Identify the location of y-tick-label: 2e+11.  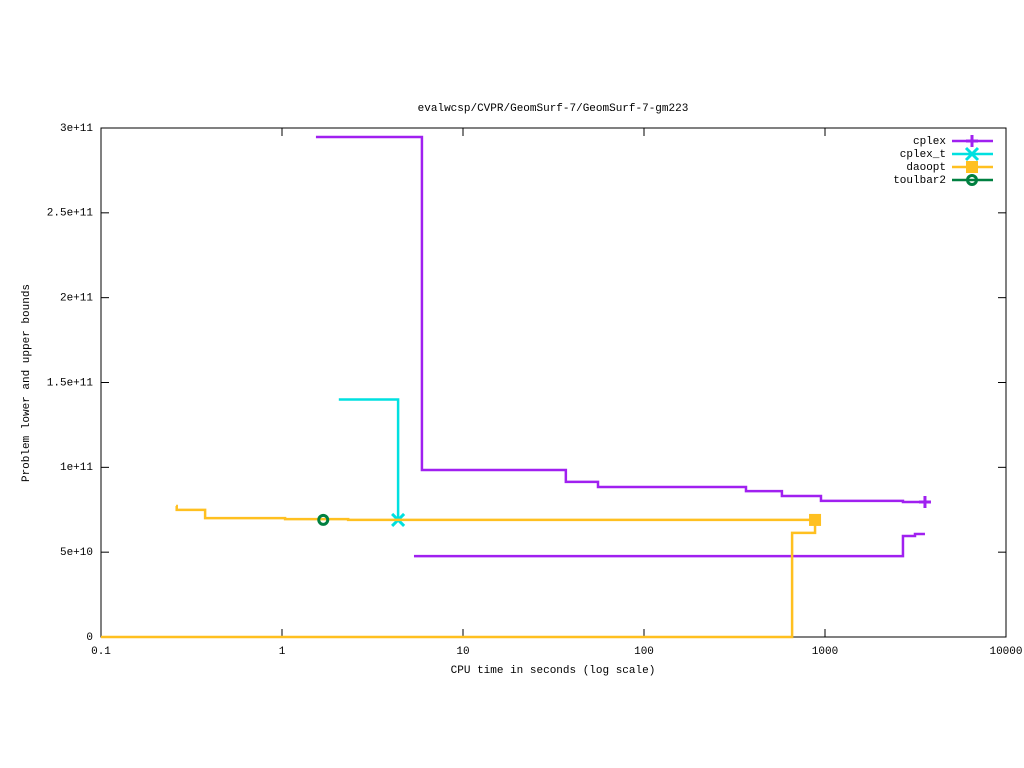
(76, 299).